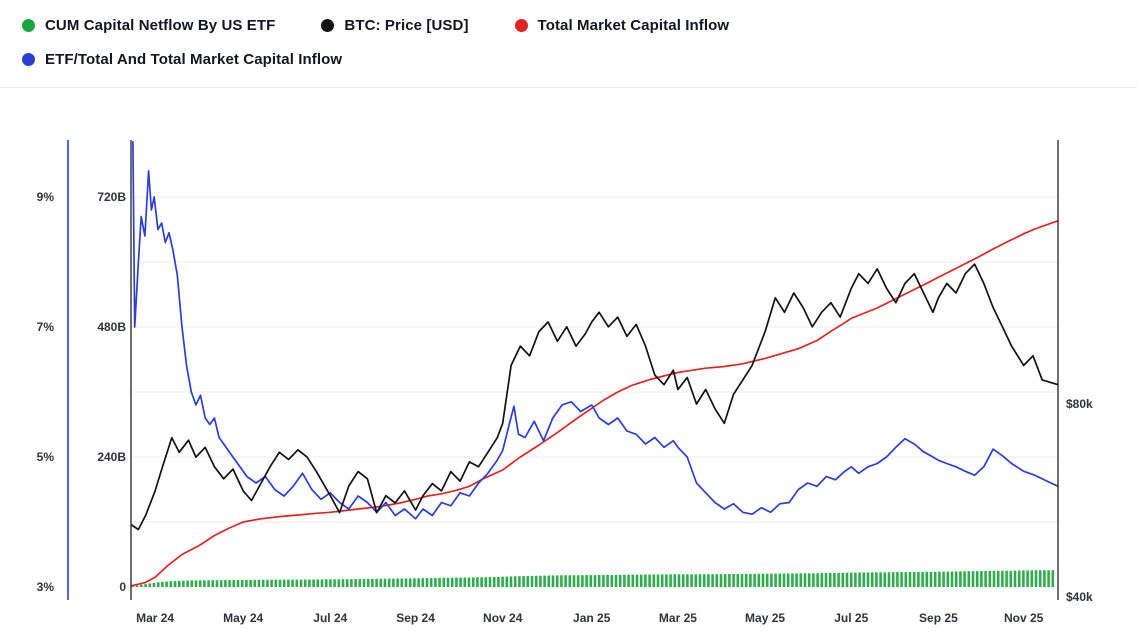  Describe the element at coordinates (111, 457) in the screenshot. I see `y-axis-billions-label: 240B` at that location.